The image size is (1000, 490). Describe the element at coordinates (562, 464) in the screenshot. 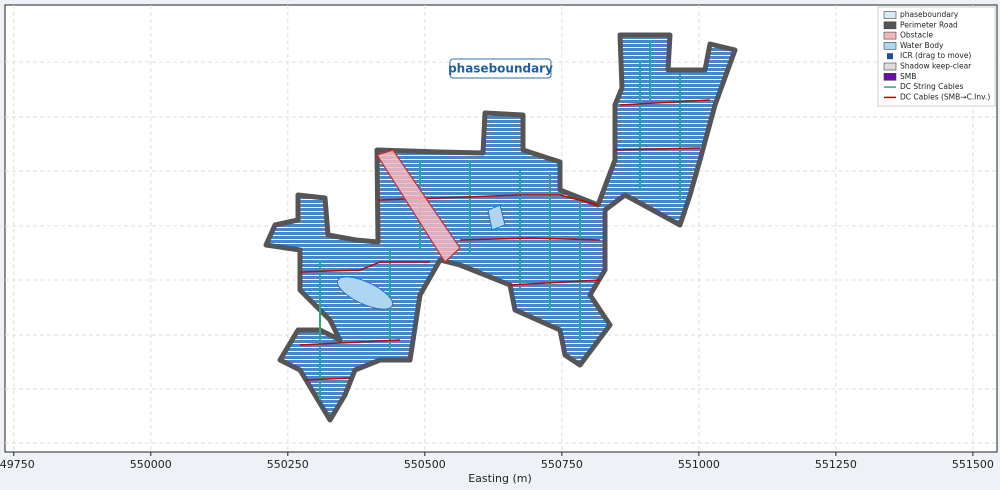

I see `x-tick-label: 550750` at that location.